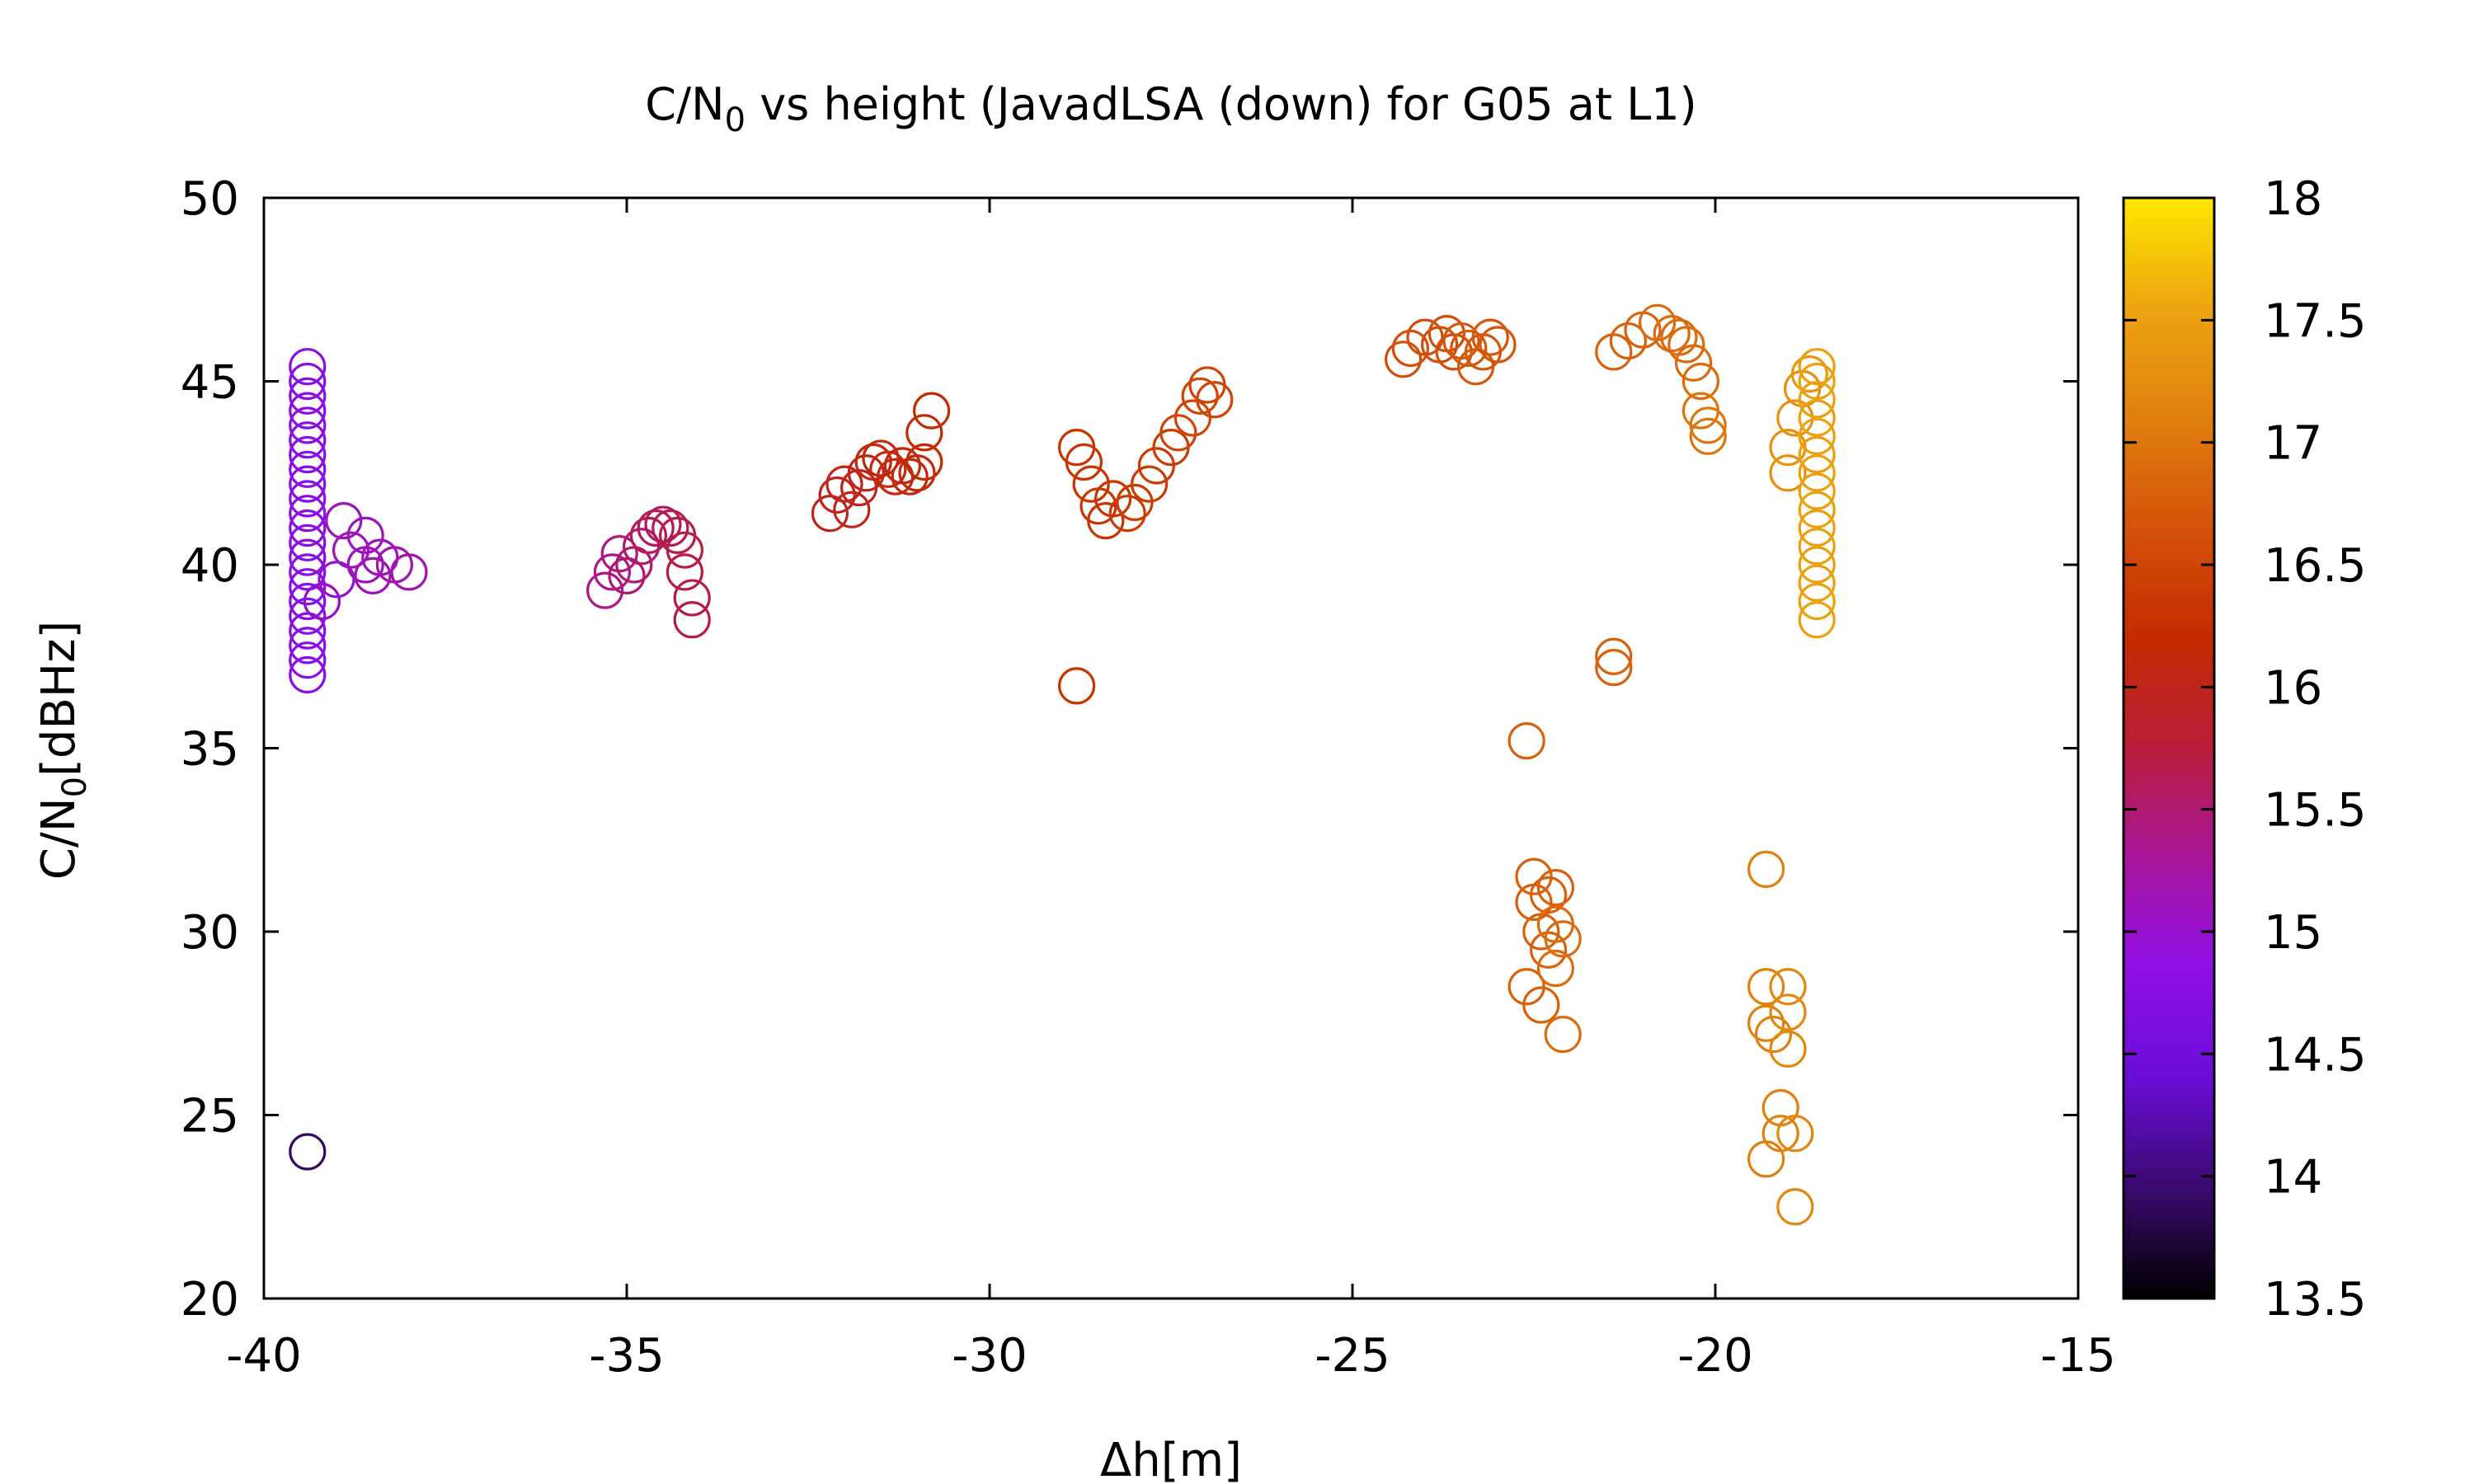 The image size is (2474, 1484). What do you see at coordinates (989, 1356) in the screenshot?
I see `x-tick-label: -30` at bounding box center [989, 1356].